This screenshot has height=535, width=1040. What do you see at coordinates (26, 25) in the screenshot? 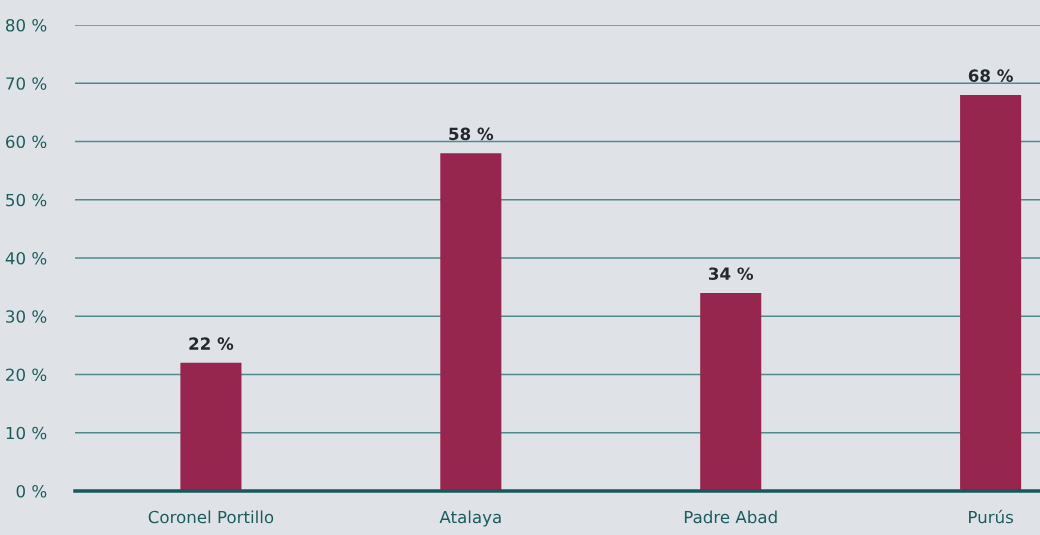
I see `y-tick-label: 80 %` at bounding box center [26, 25].